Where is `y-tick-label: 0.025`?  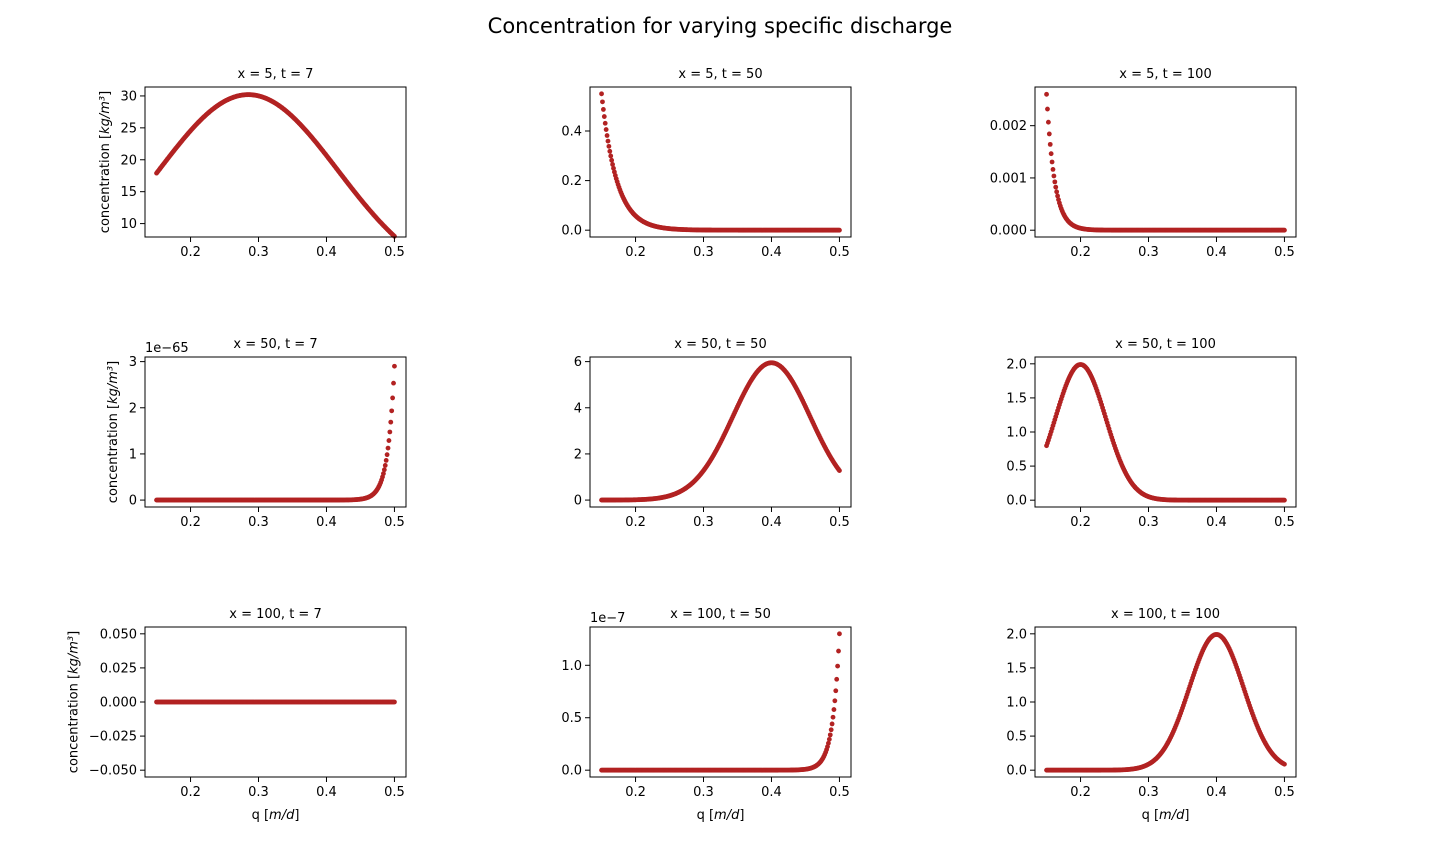
y-tick-label: 0.025 is located at coordinates (118, 668).